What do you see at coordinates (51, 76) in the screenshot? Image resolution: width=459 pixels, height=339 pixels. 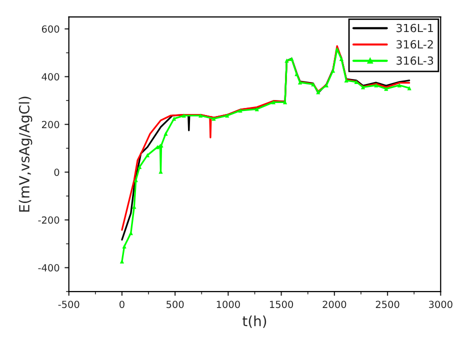 I see `y-tick-label: 400` at bounding box center [51, 76].